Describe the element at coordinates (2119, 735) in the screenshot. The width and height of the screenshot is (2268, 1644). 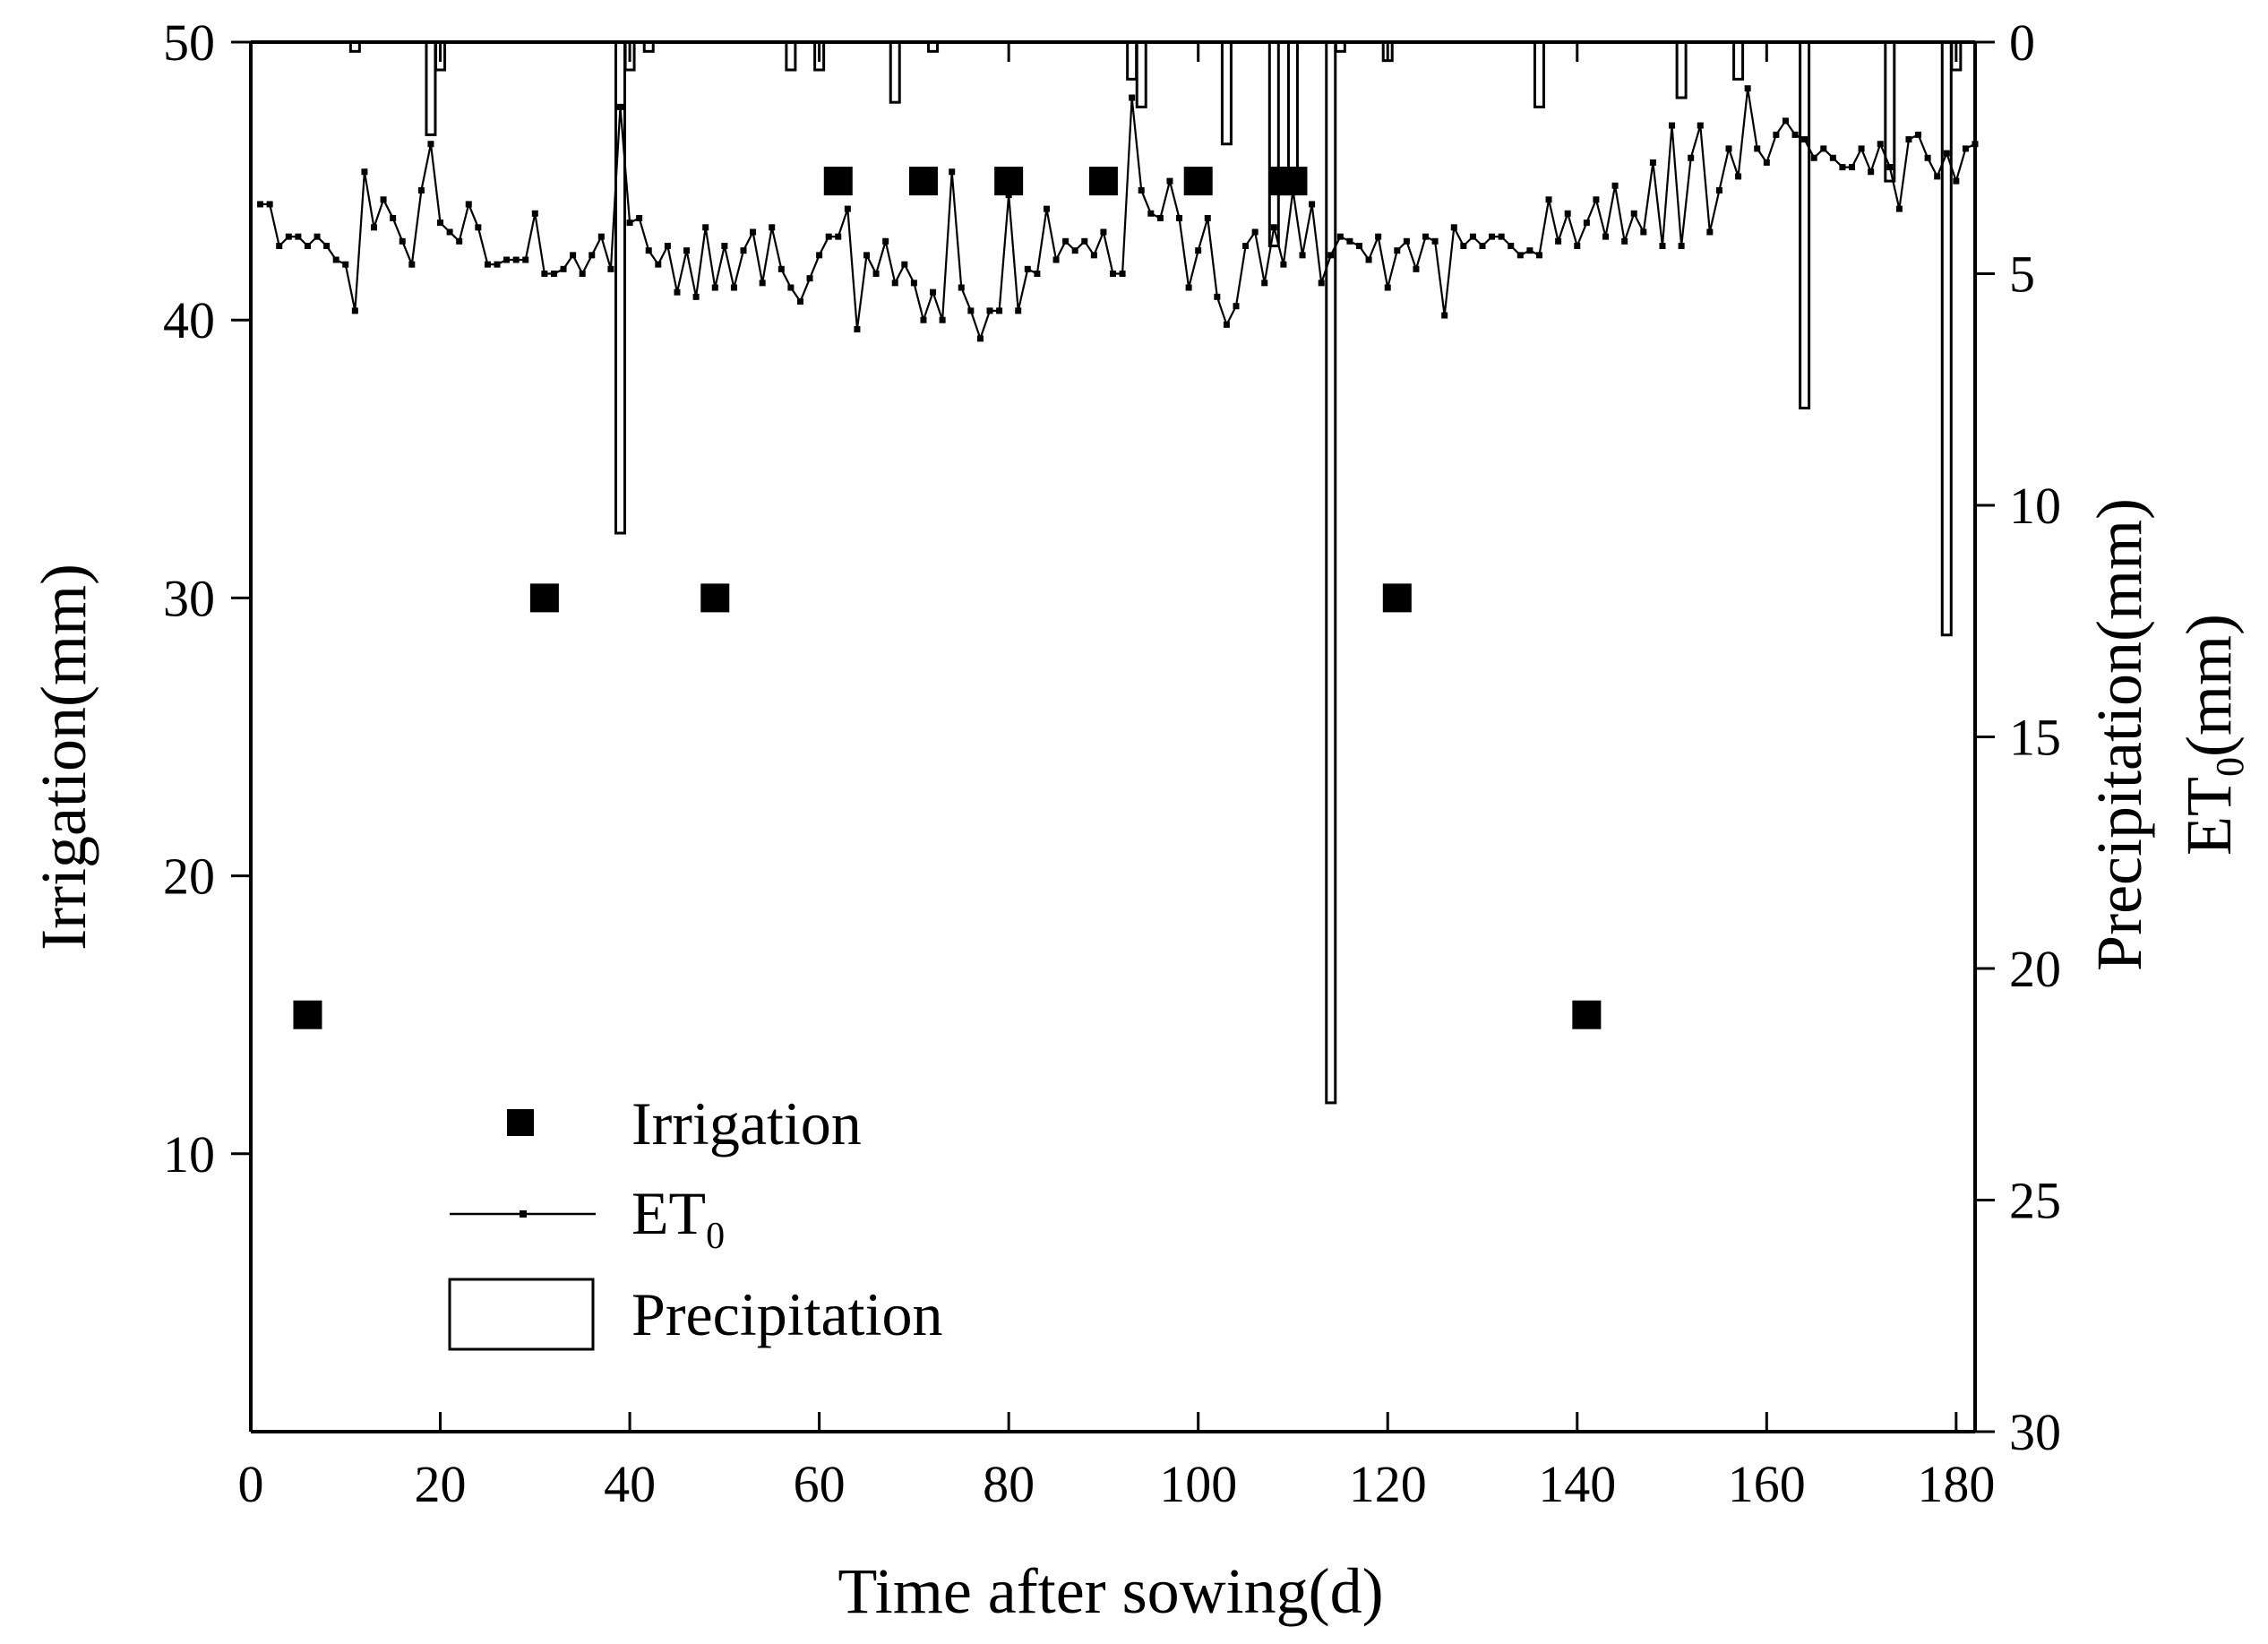
I see `right-axis-title: Precipitation(mm)` at that location.